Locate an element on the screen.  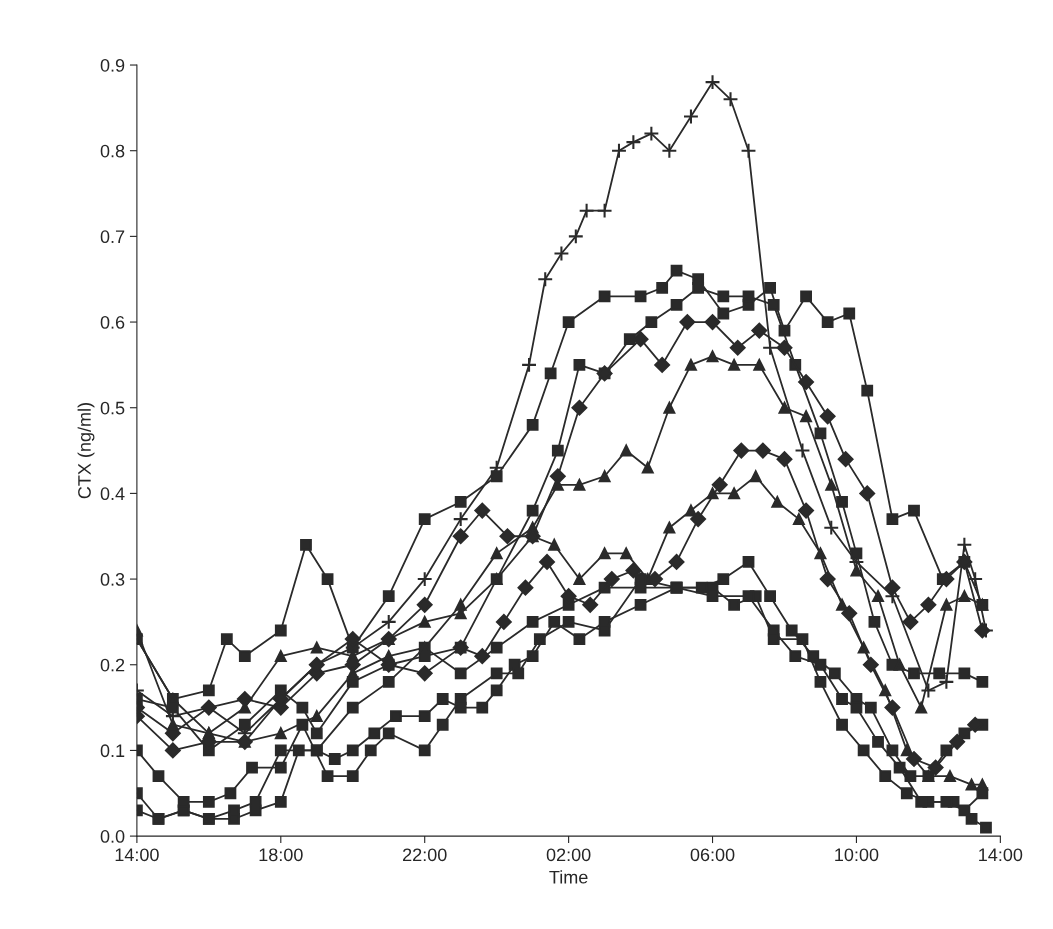
y-tick-label: 0.3 is located at coordinates (112, 579).